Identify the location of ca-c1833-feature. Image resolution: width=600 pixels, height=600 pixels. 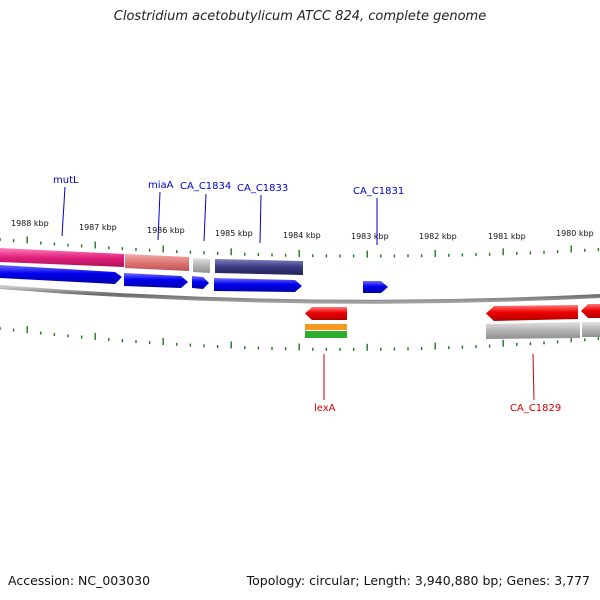
(259, 267).